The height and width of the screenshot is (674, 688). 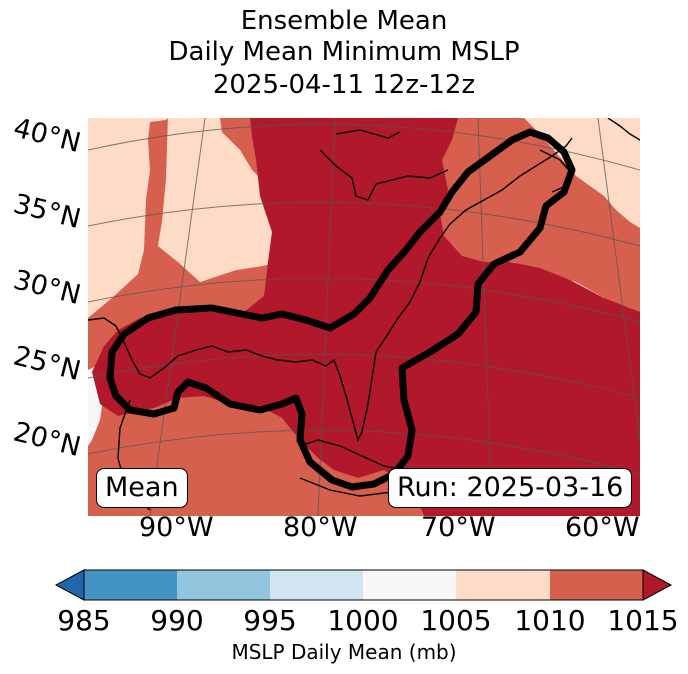 I want to click on title-line-2: Daily Mean Minimum MSLP, so click(x=344, y=52).